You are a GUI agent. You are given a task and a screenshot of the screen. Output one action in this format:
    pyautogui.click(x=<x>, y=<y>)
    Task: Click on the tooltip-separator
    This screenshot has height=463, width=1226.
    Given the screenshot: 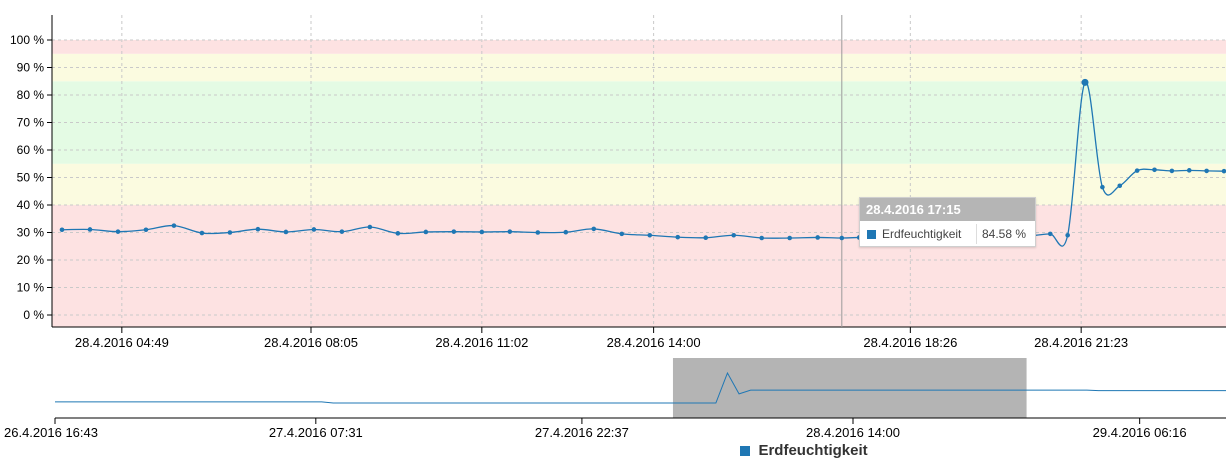 What is the action you would take?
    pyautogui.click(x=976, y=234)
    